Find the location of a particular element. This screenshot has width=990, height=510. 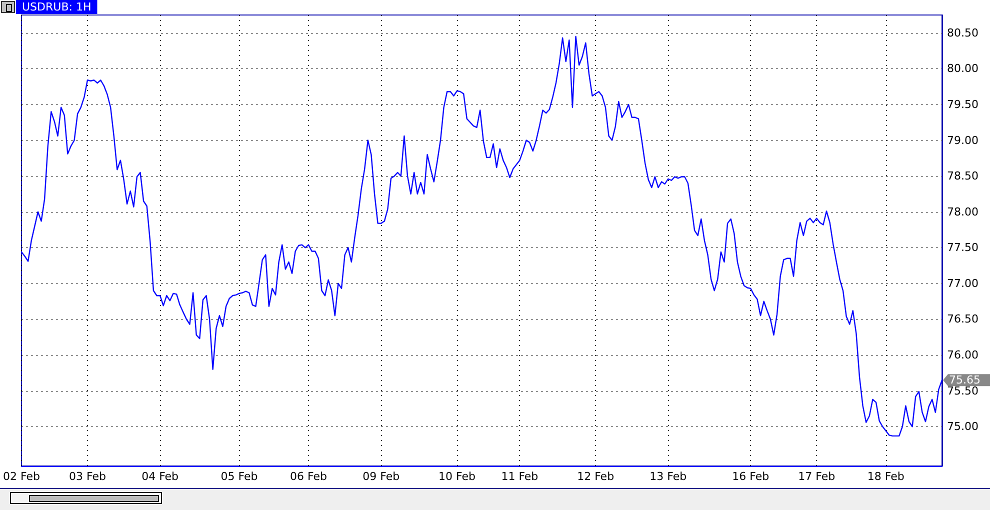

x-tick-label: 02 Feb is located at coordinates (21, 476).